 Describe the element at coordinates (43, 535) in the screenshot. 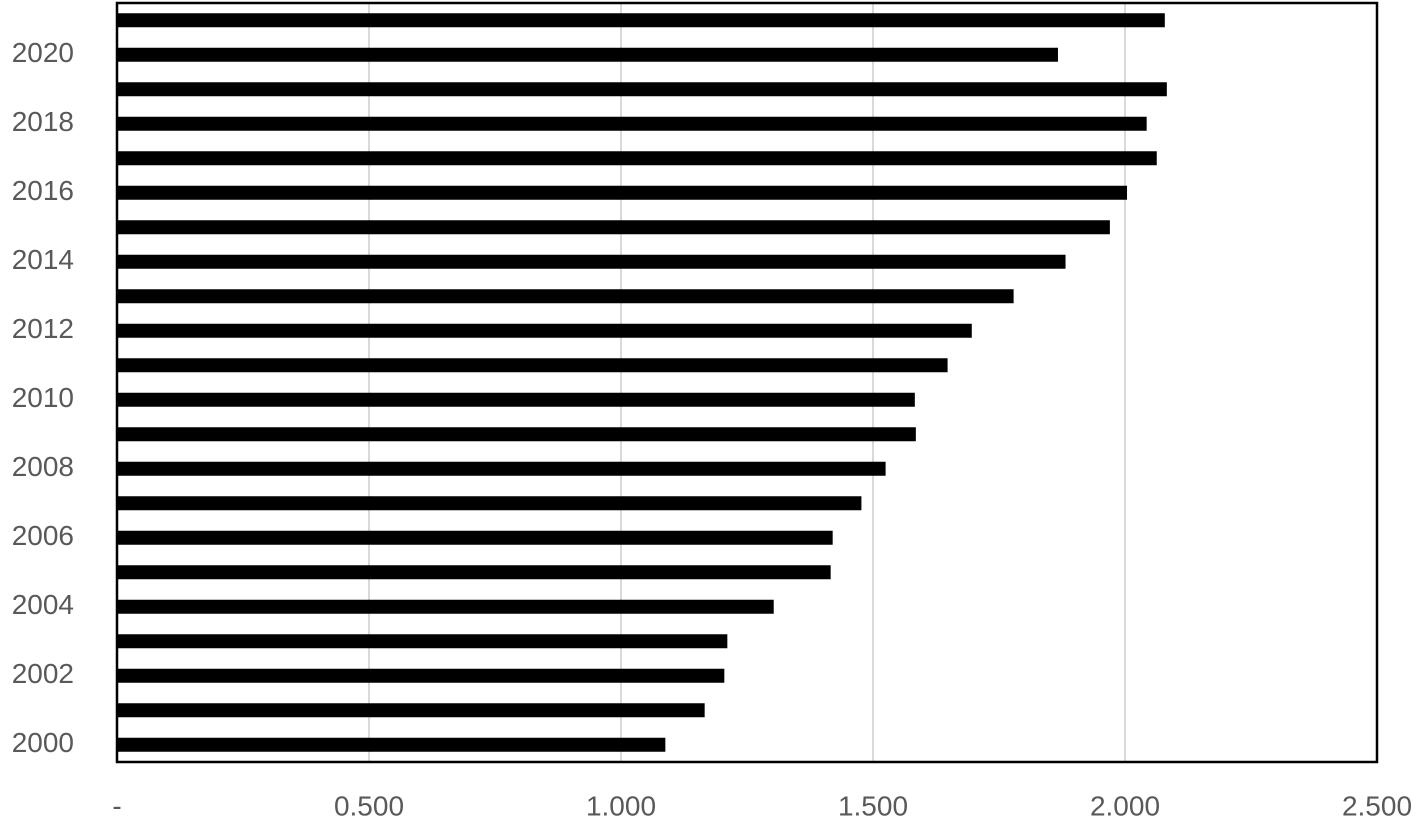

I see `y-tick-label: 2006` at that location.